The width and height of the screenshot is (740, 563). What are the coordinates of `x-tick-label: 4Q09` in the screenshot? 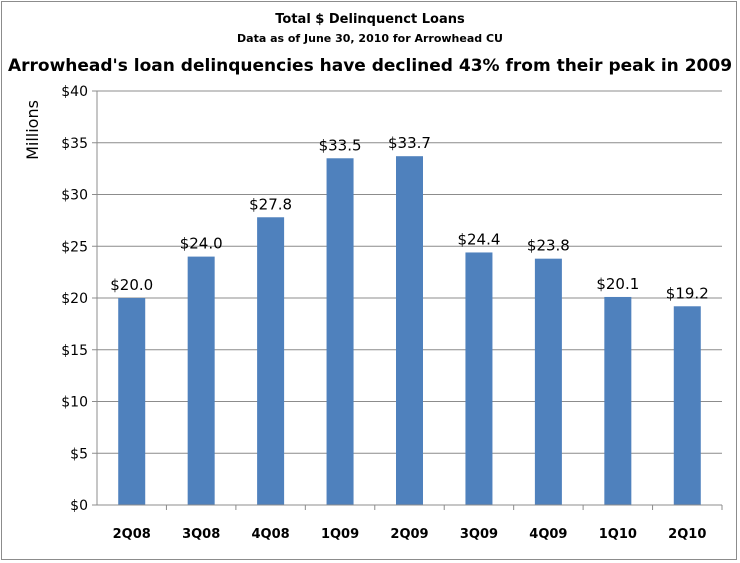 It's located at (548, 534).